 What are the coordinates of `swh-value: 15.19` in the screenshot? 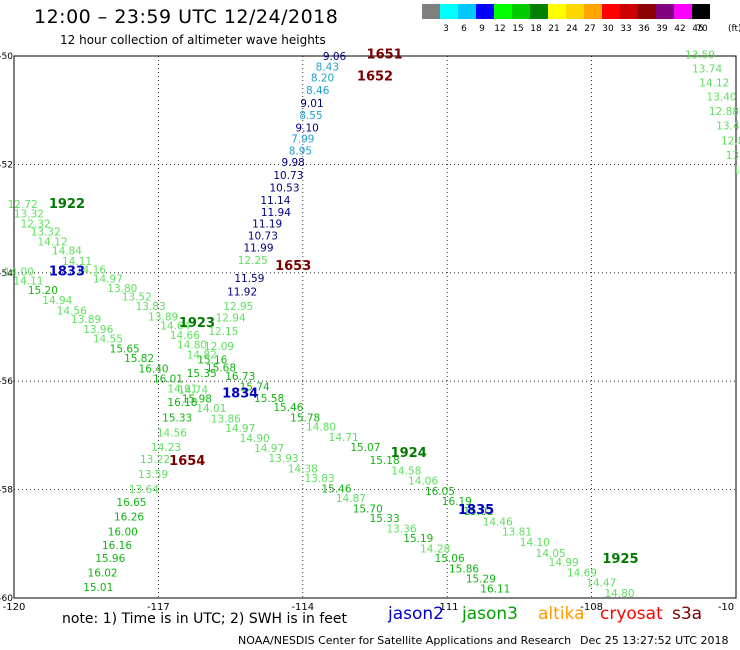 It's located at (418, 539).